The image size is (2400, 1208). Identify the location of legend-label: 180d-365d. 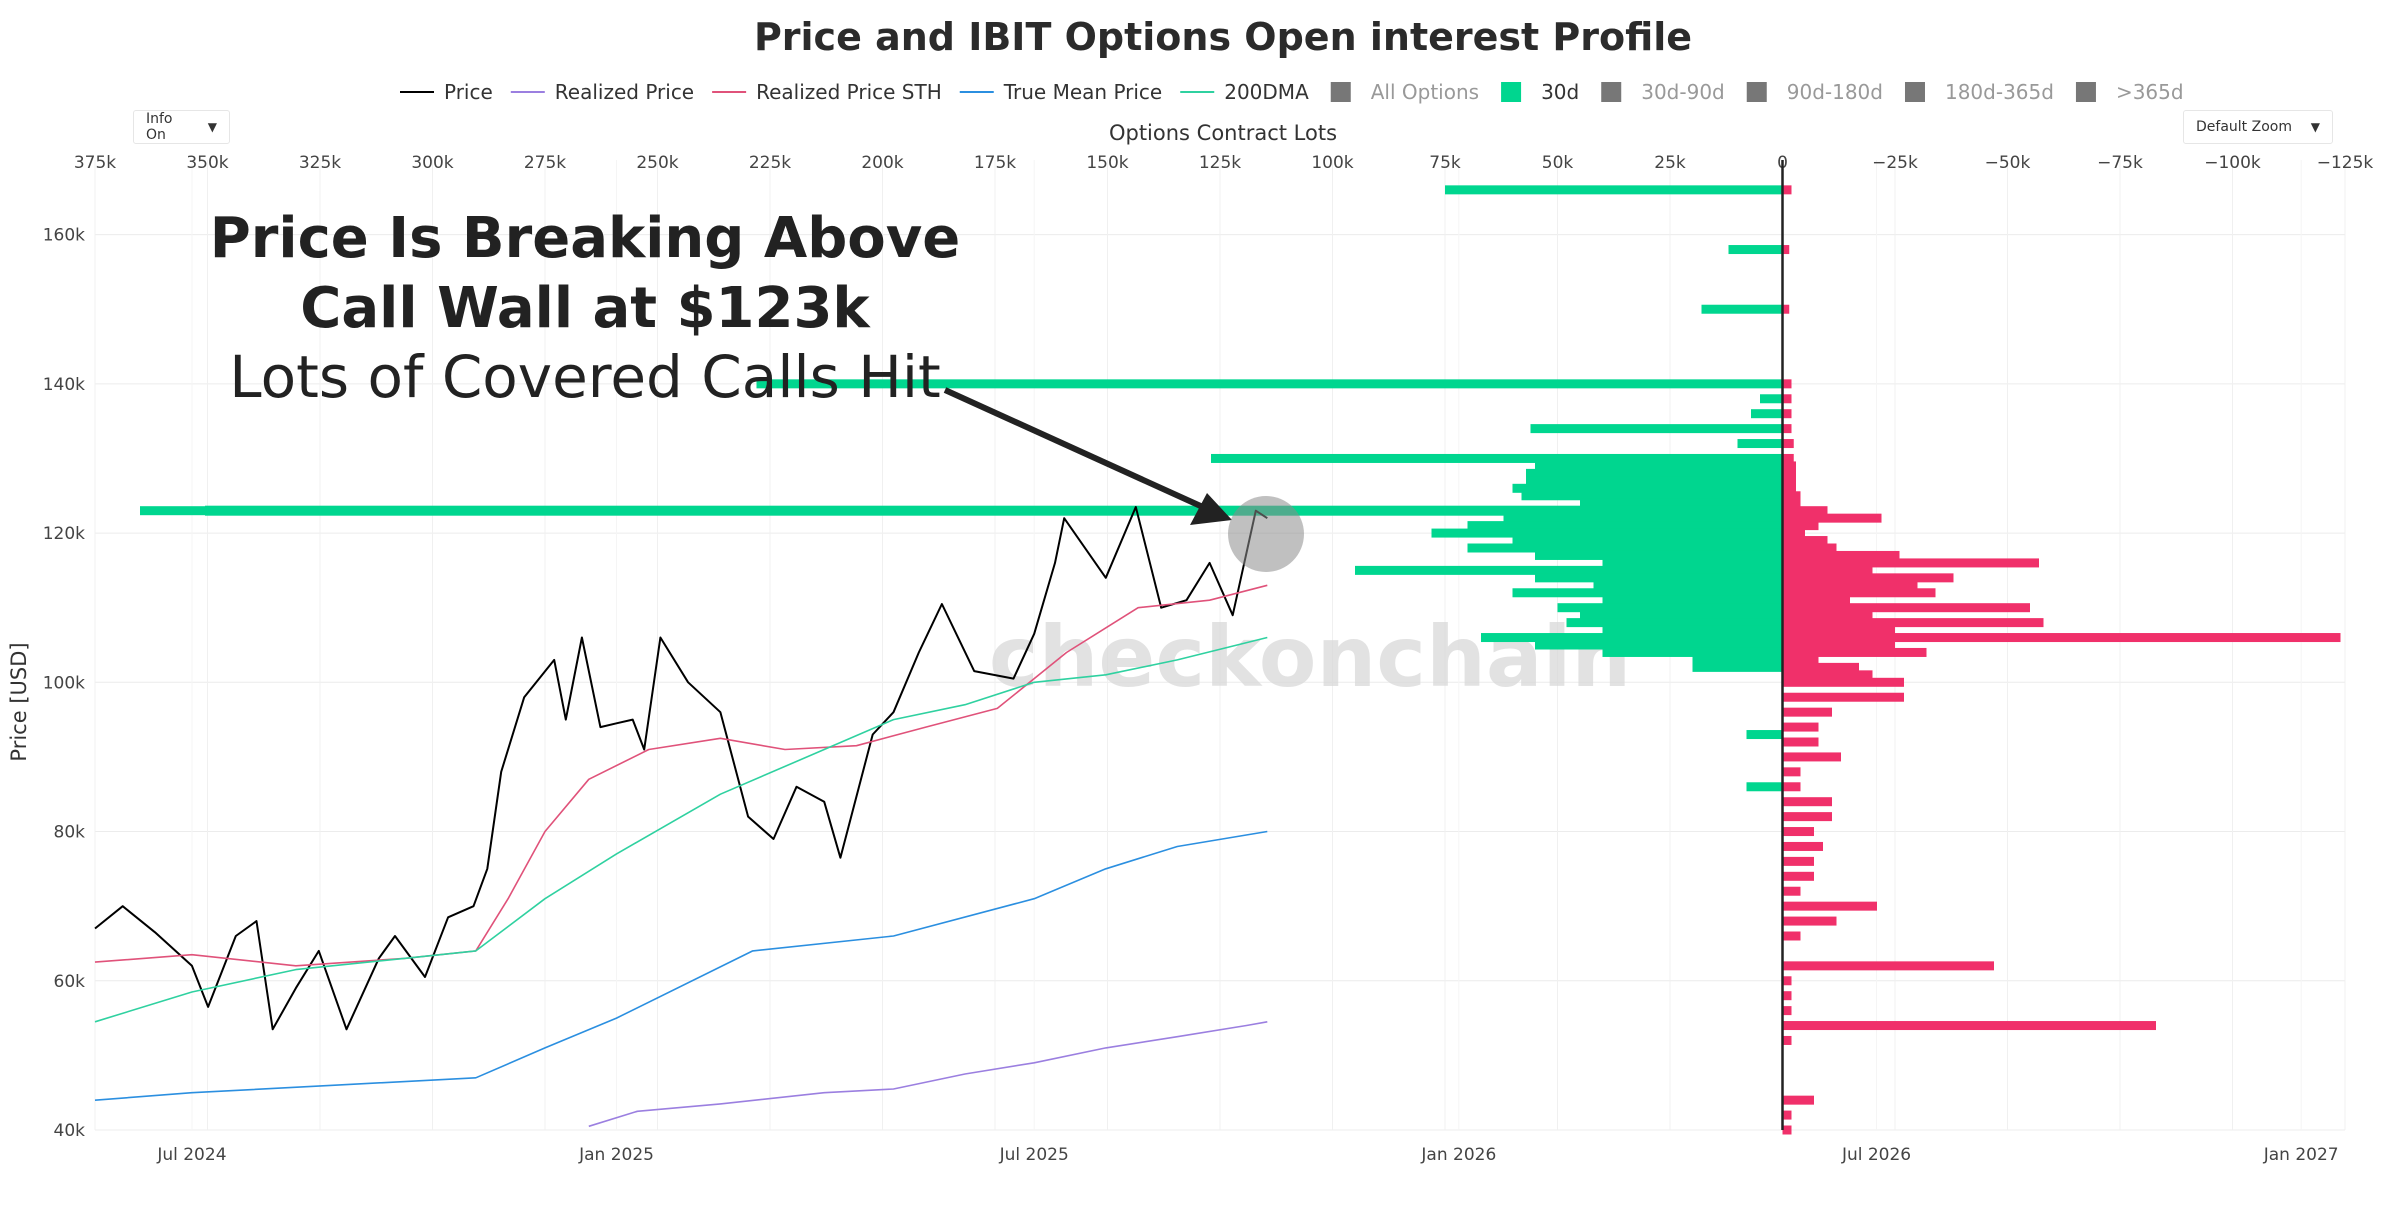
(1999, 92).